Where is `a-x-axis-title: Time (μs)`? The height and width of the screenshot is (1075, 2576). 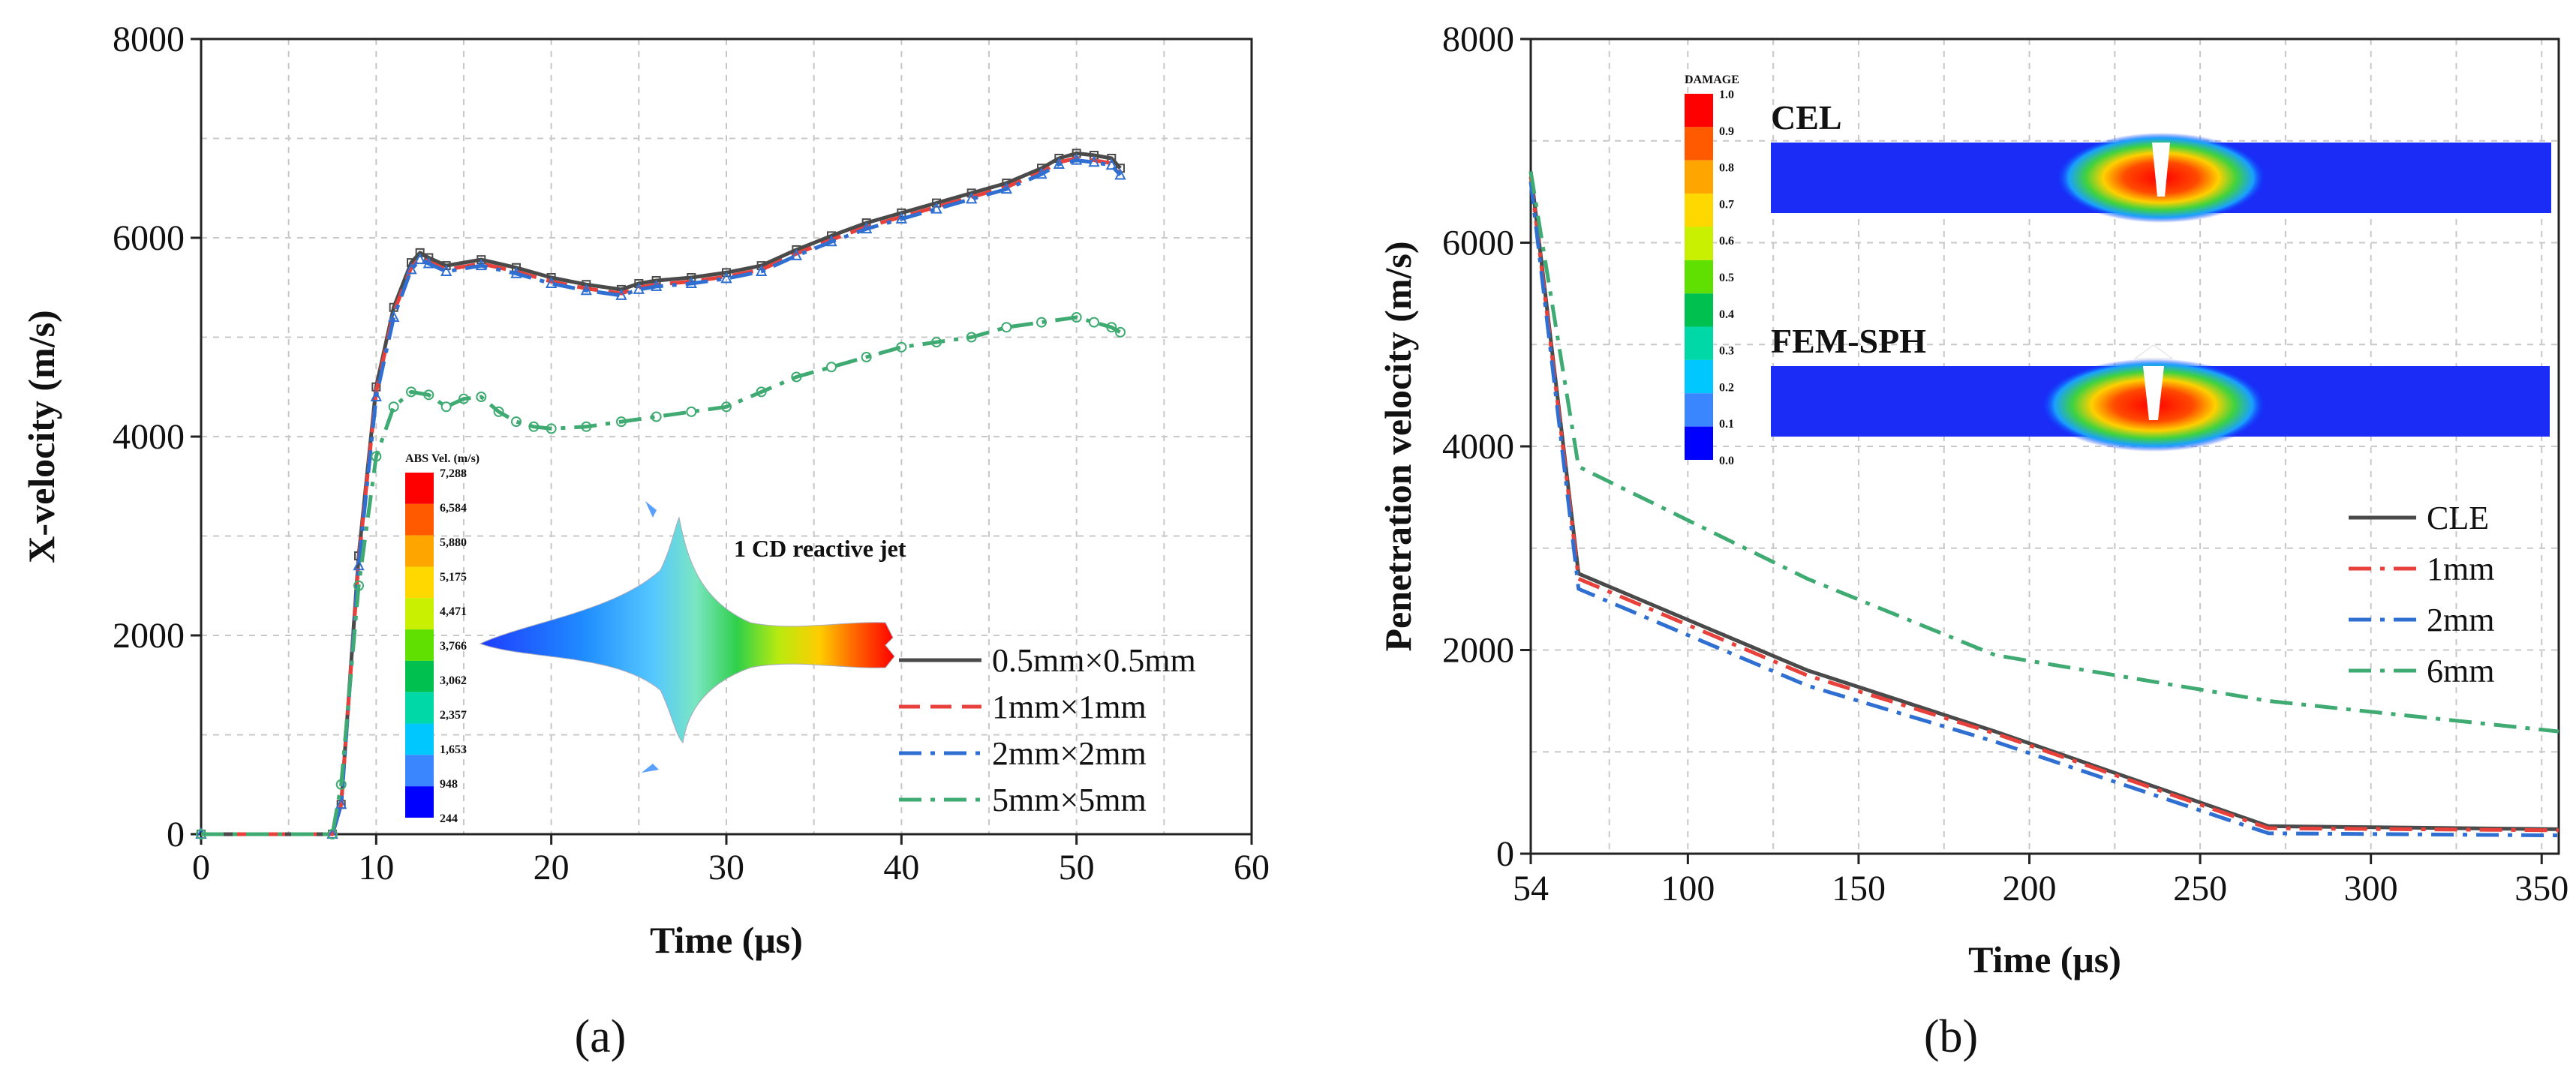 a-x-axis-title: Time (μs) is located at coordinates (726, 940).